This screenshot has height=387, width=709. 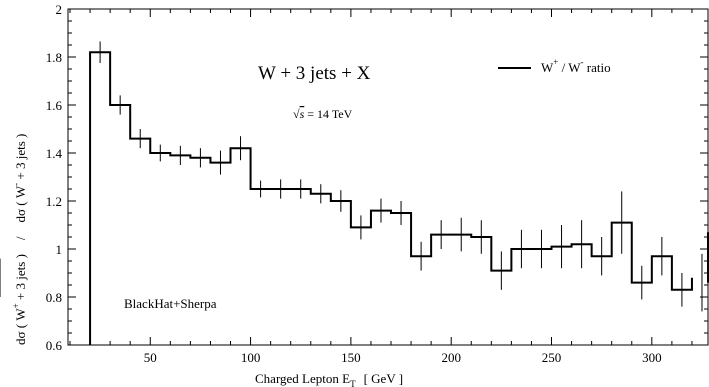 I want to click on x-tick-label: 100, so click(x=251, y=357).